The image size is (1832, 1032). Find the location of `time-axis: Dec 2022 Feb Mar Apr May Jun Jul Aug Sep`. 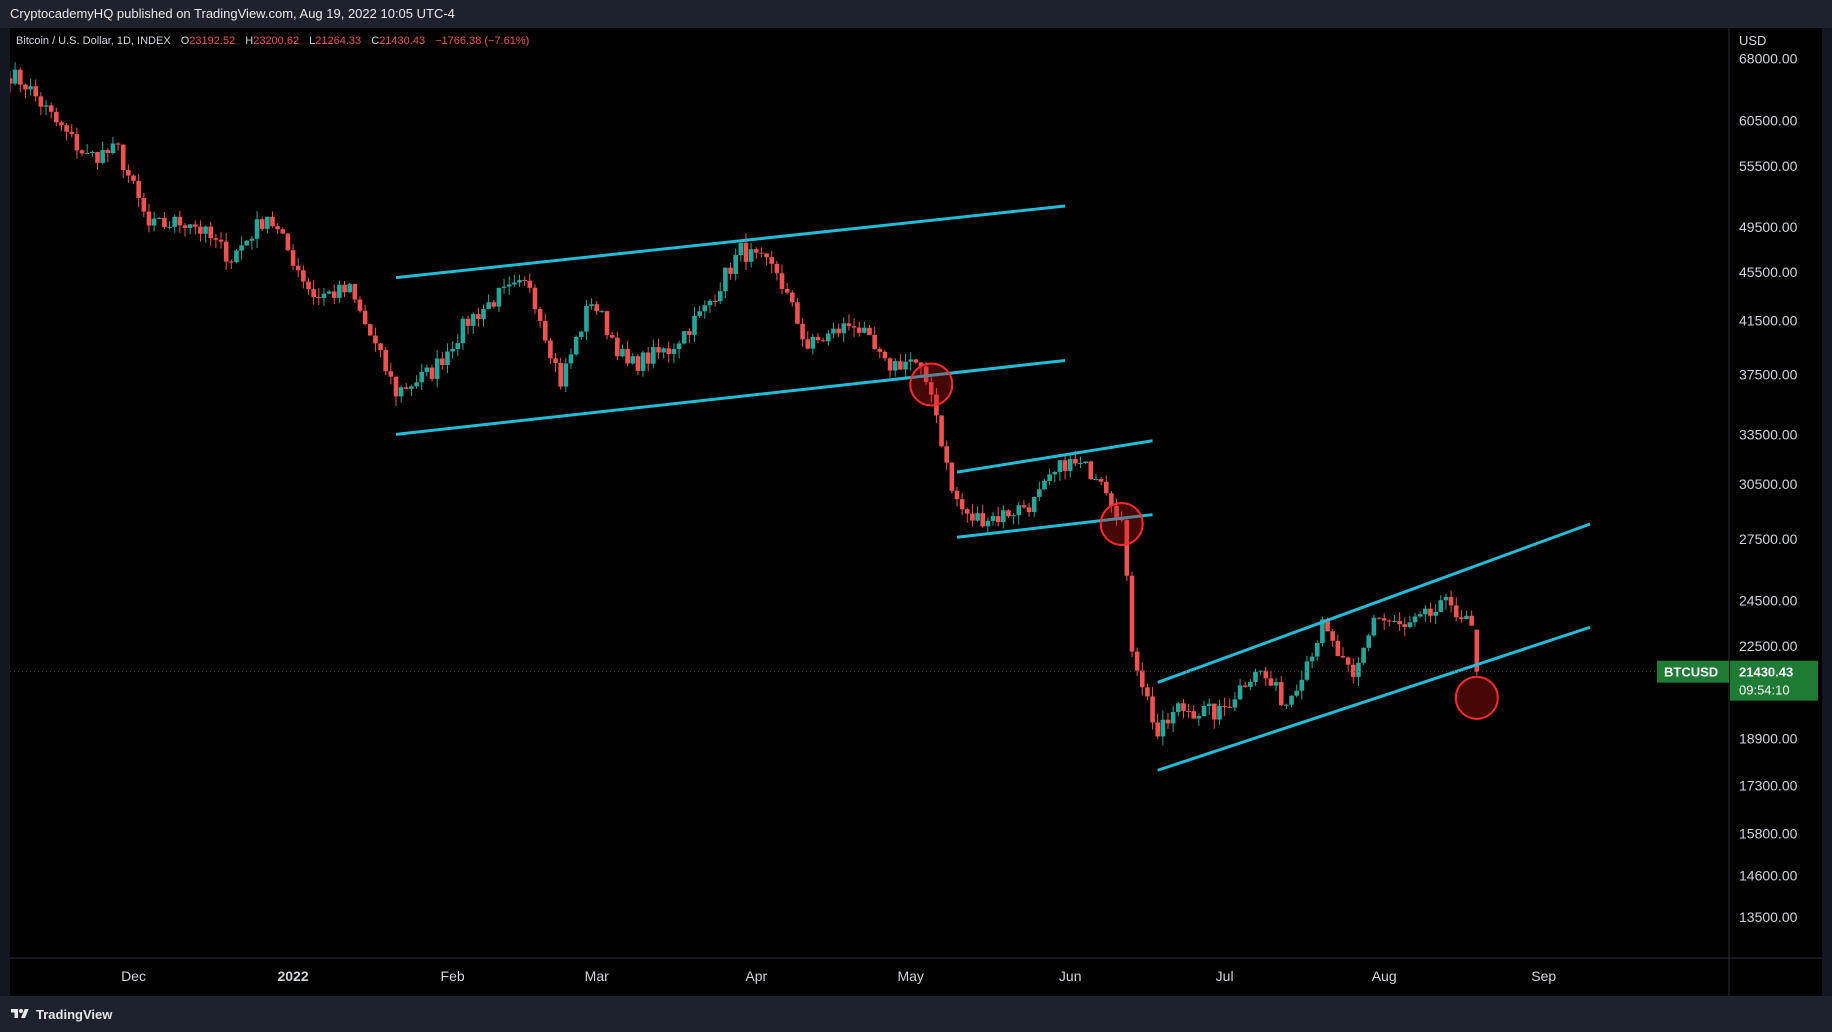

time-axis: Dec 2022 Feb Mar Apr May Jun Jul Aug Sep is located at coordinates (838, 976).